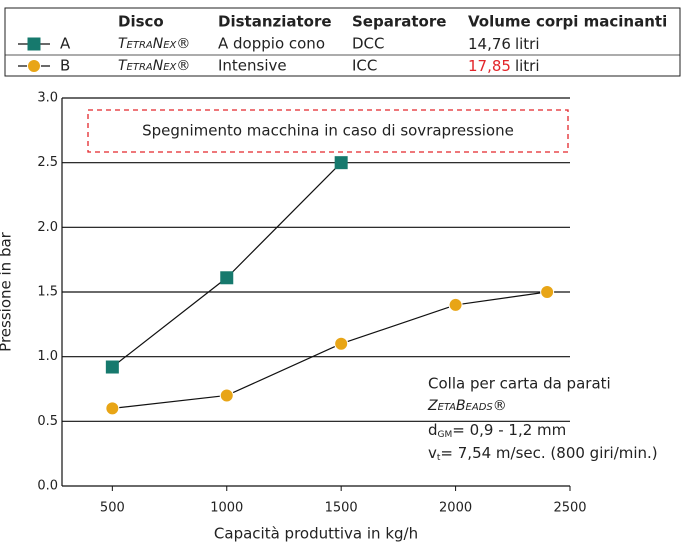 The width and height of the screenshot is (686, 549). What do you see at coordinates (47, 421) in the screenshot?
I see `y-tick-label: 0.5` at bounding box center [47, 421].